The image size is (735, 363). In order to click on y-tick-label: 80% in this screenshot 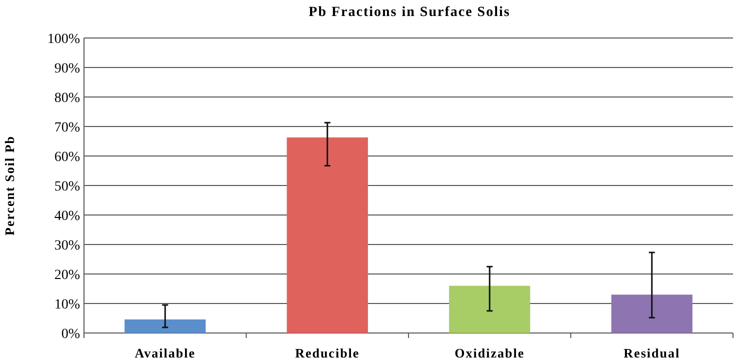, I will do `click(67, 98)`.